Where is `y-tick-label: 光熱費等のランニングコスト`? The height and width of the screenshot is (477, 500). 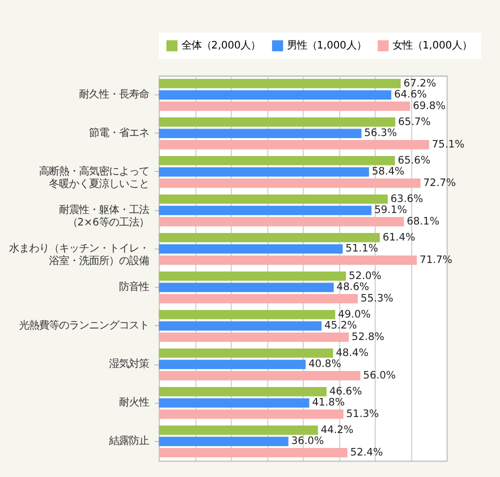 y-tick-label: 光熱費等のランニングコスト is located at coordinates (84, 326).